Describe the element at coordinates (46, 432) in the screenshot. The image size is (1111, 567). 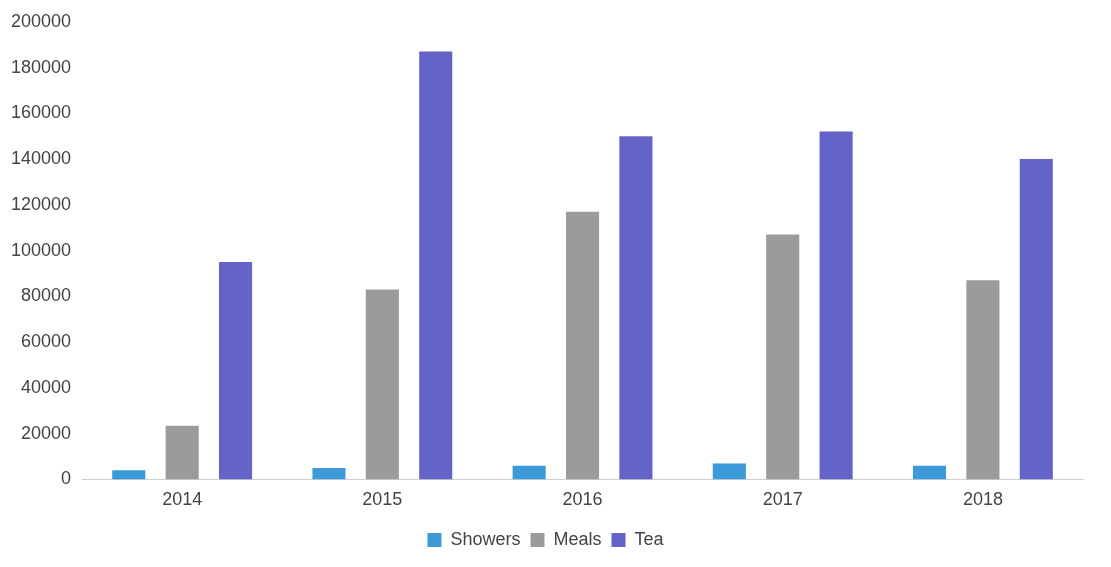
I see `y-tick-label: 20000` at that location.